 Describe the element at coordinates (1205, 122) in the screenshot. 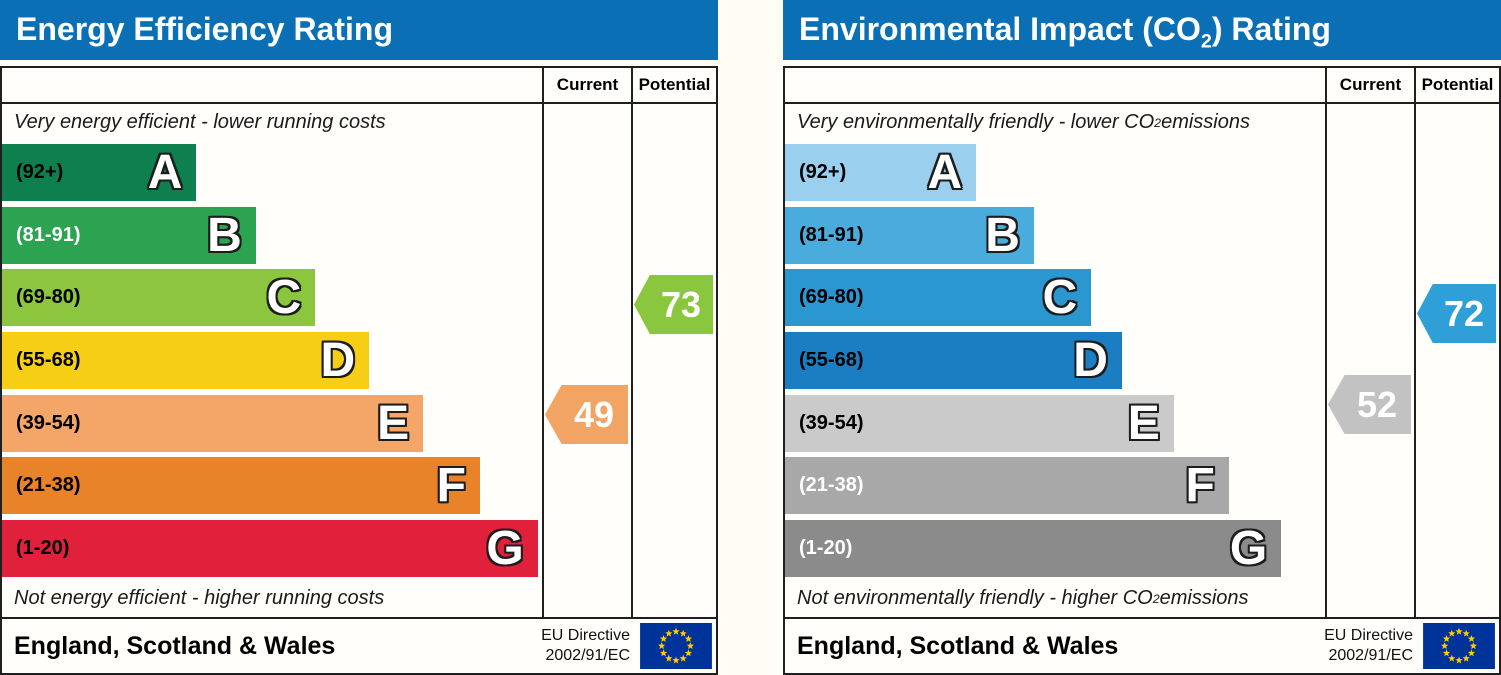

I see `caption-text-post: emissions` at that location.